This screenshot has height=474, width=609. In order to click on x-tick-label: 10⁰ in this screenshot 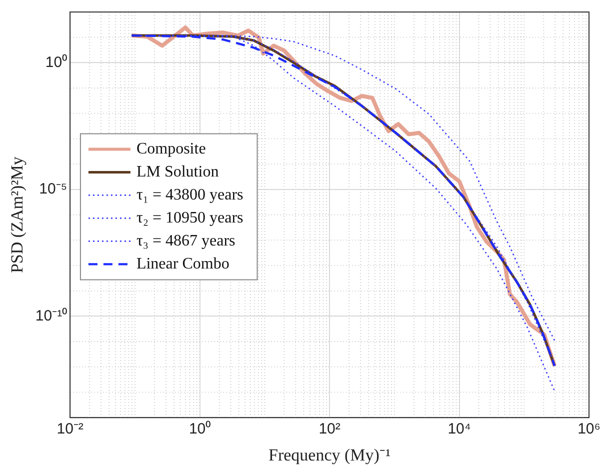, I will do `click(199, 429)`.